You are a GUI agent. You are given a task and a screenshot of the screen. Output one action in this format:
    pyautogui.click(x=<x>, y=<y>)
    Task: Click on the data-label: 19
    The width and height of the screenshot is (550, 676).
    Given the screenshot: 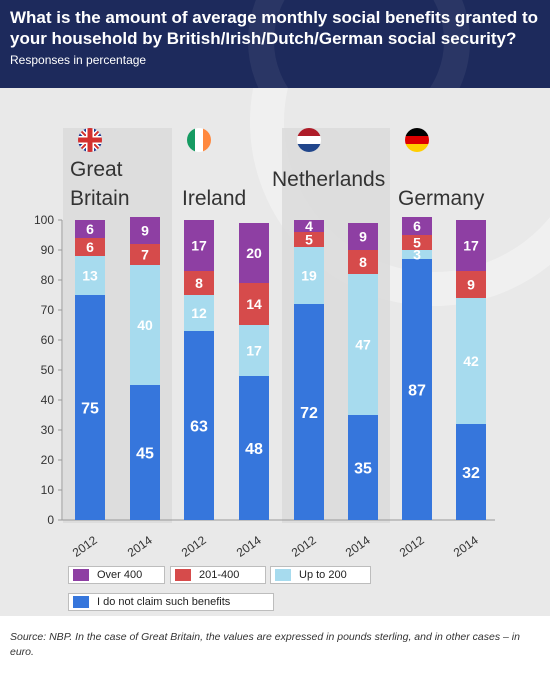 What is the action you would take?
    pyautogui.click(x=309, y=276)
    